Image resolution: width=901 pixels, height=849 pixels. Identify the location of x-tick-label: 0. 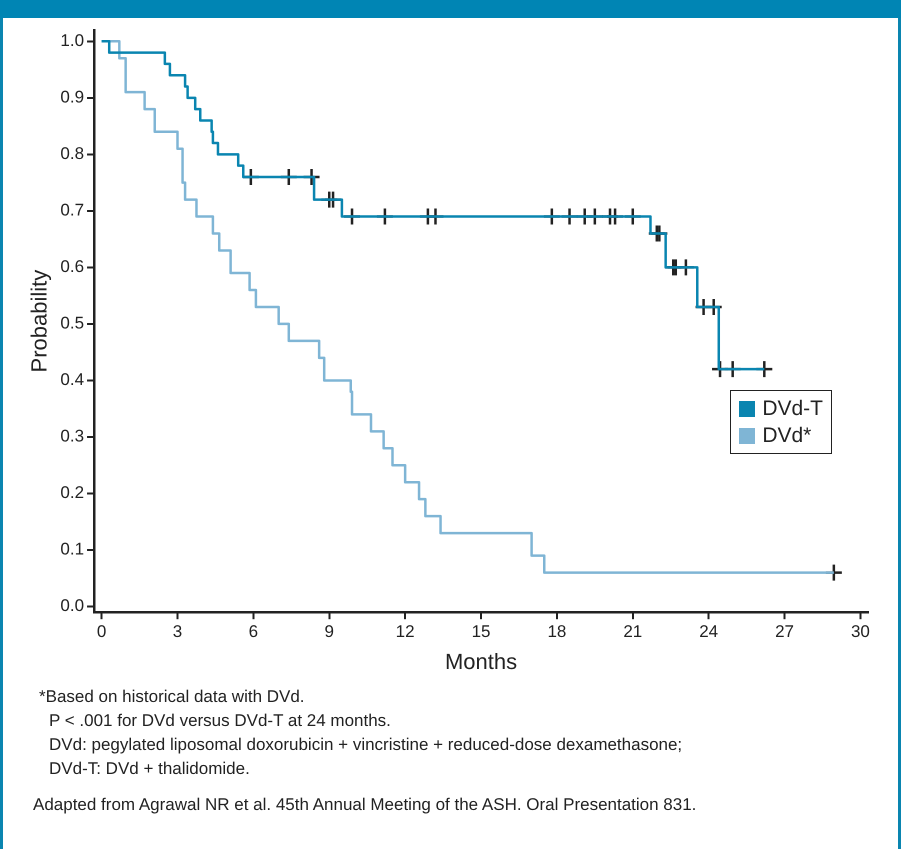
(101, 632).